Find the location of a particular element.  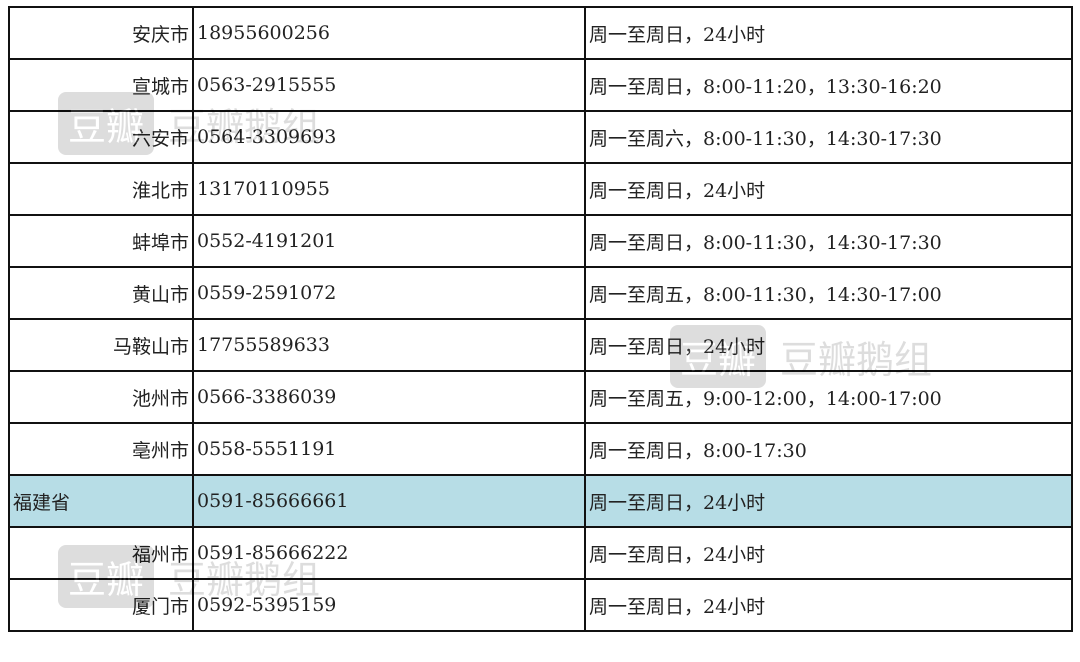

table-row: 安庆市 18955600256 周一至周日，24小时 is located at coordinates (540, 33).